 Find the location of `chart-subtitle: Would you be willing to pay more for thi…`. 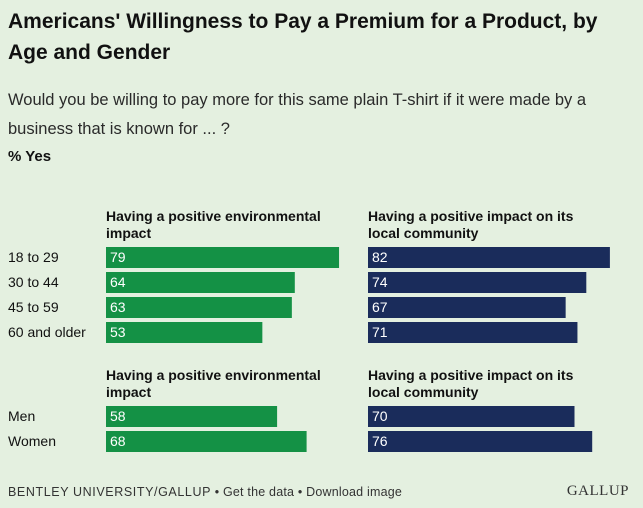

chart-subtitle: Would you be willing to pay more for thi… is located at coordinates (297, 114).